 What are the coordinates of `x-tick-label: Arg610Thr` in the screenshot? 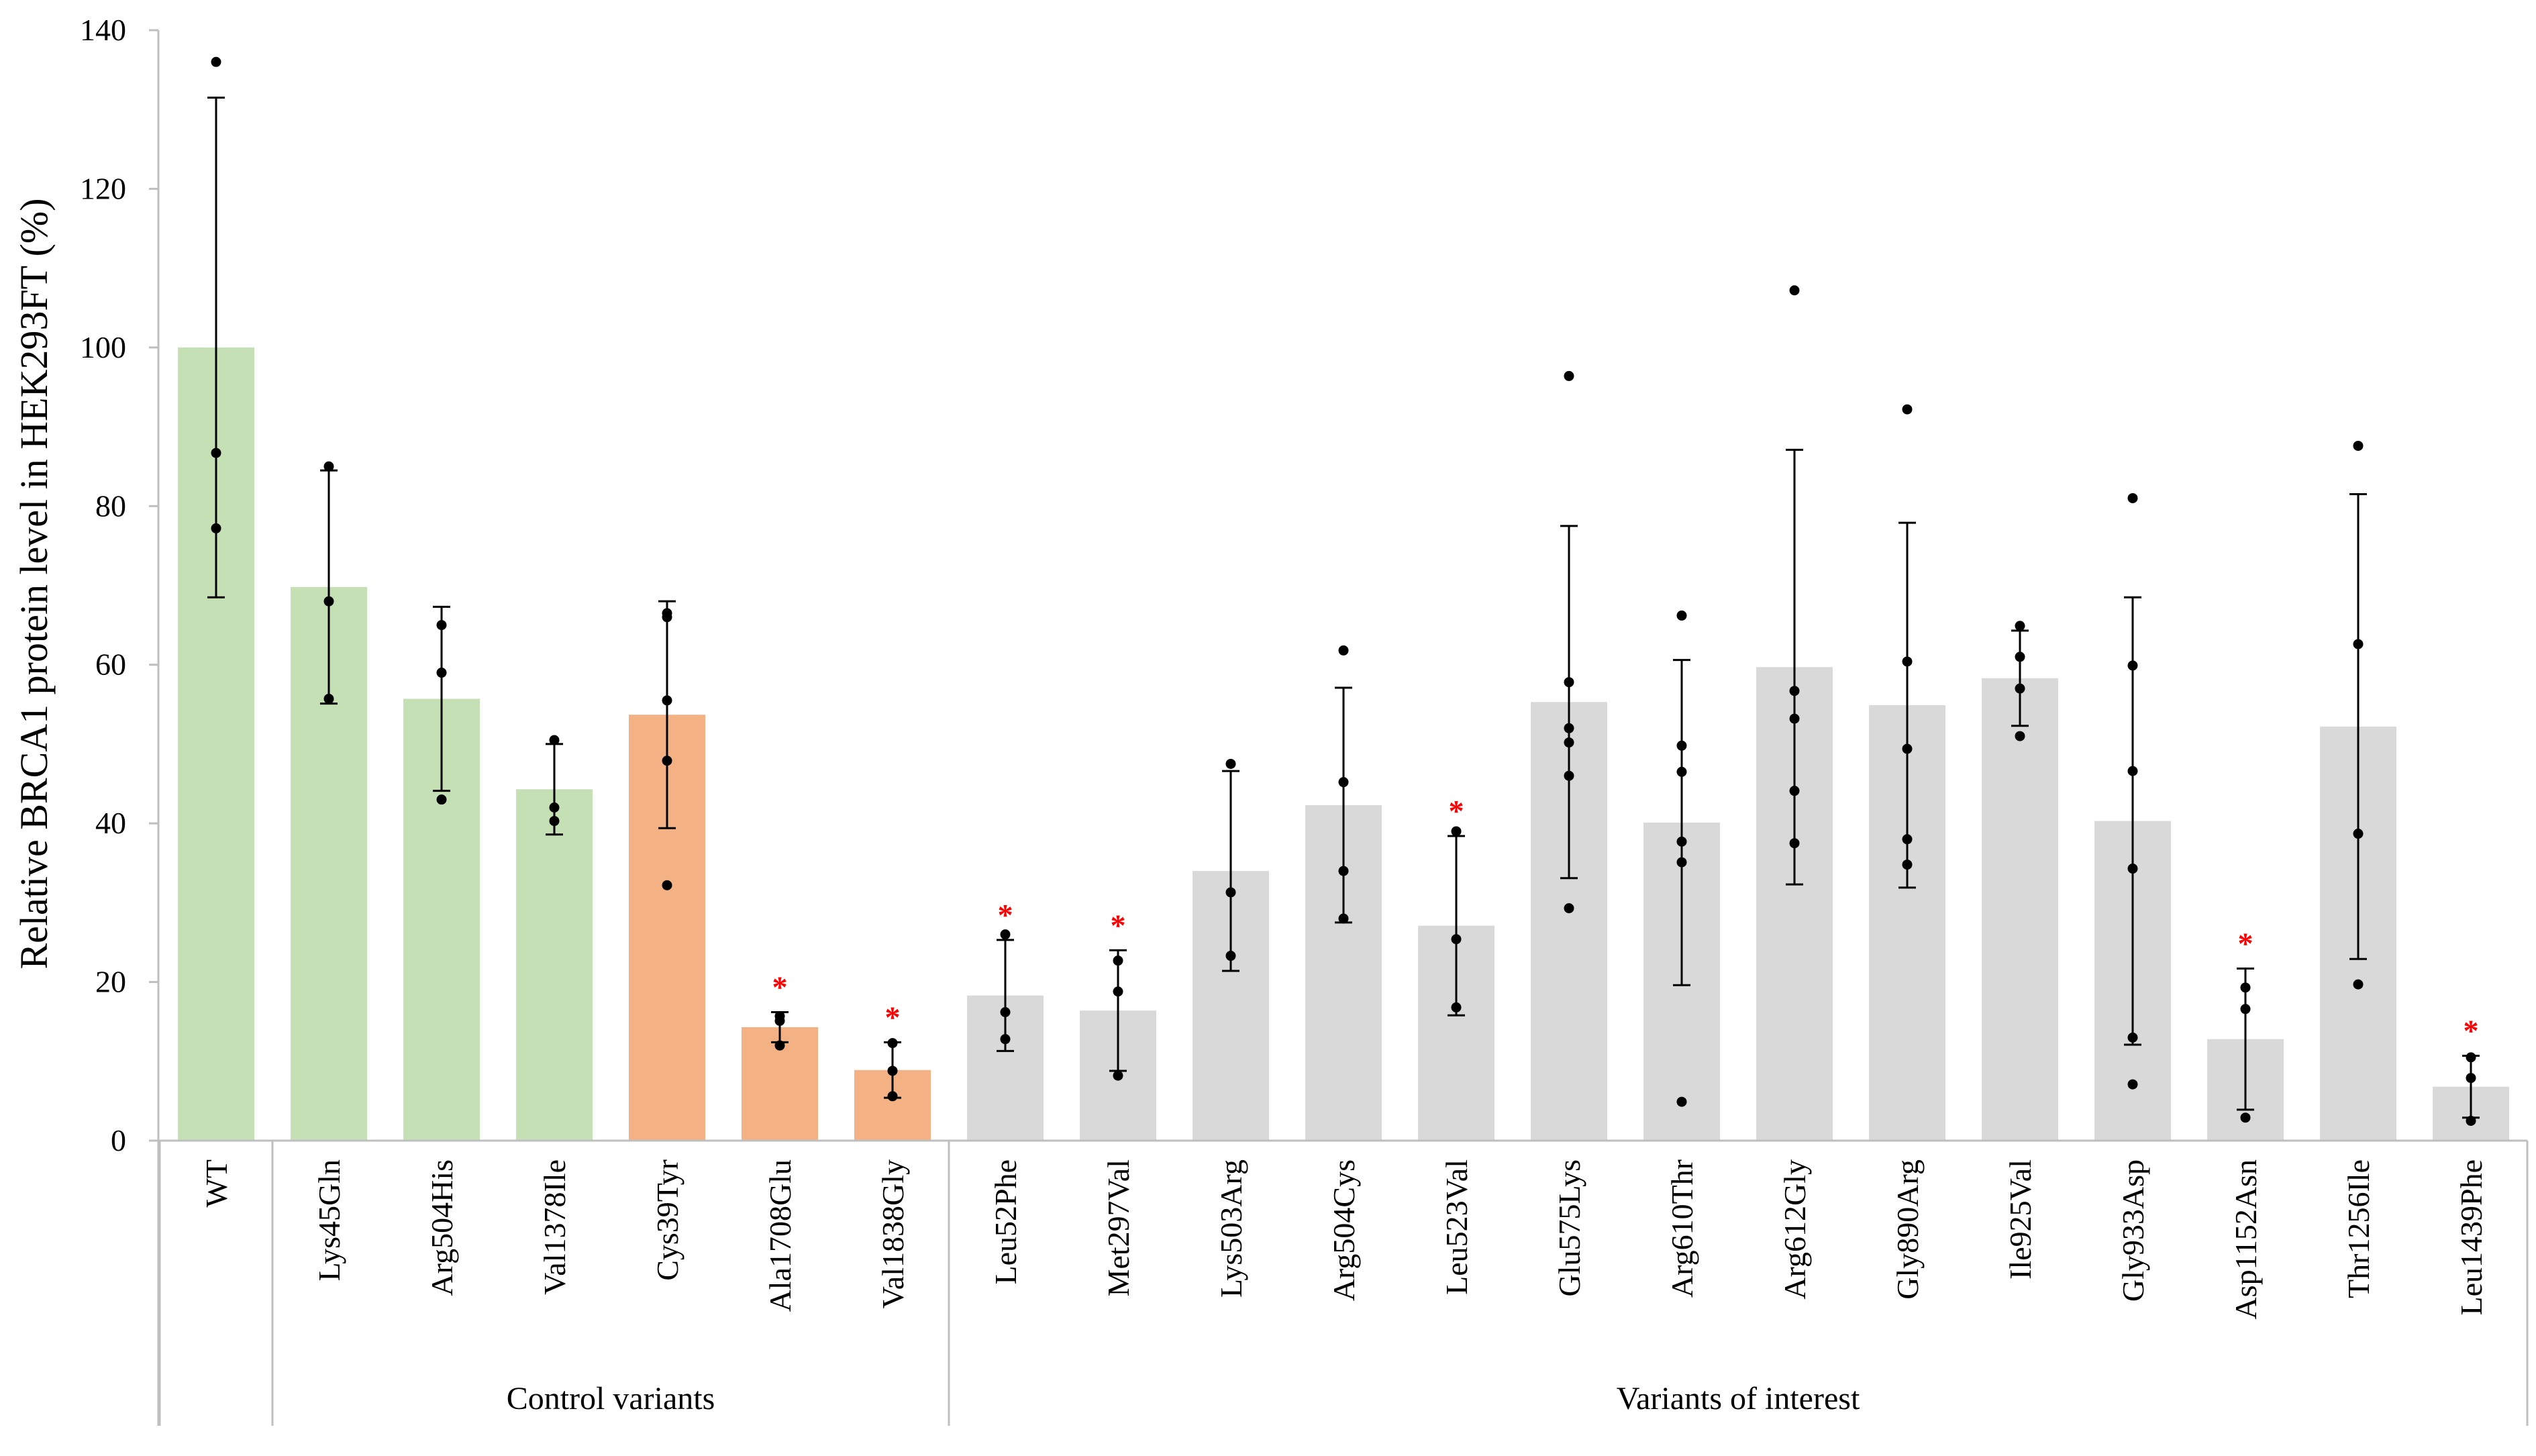 It's located at (1682, 1228).